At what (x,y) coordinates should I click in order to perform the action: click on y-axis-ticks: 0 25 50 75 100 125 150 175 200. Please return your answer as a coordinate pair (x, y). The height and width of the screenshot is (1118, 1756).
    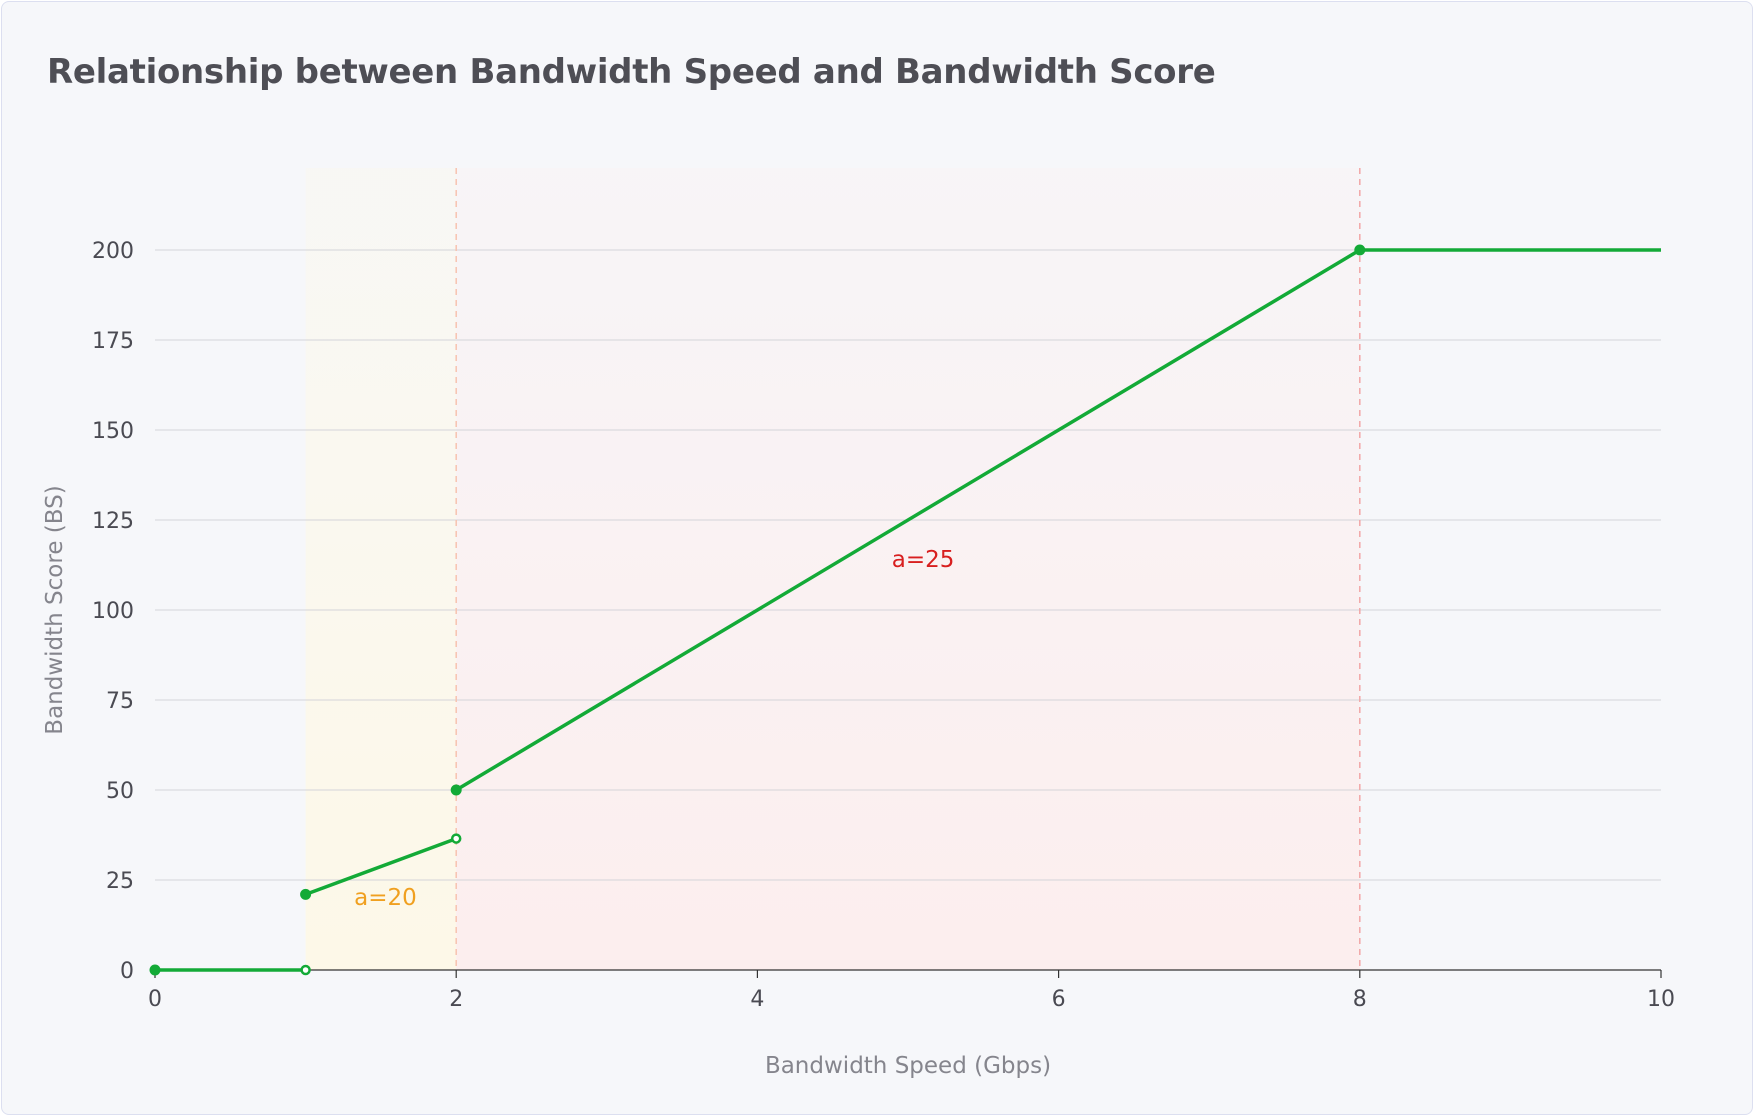
    Looking at the image, I should click on (113, 611).